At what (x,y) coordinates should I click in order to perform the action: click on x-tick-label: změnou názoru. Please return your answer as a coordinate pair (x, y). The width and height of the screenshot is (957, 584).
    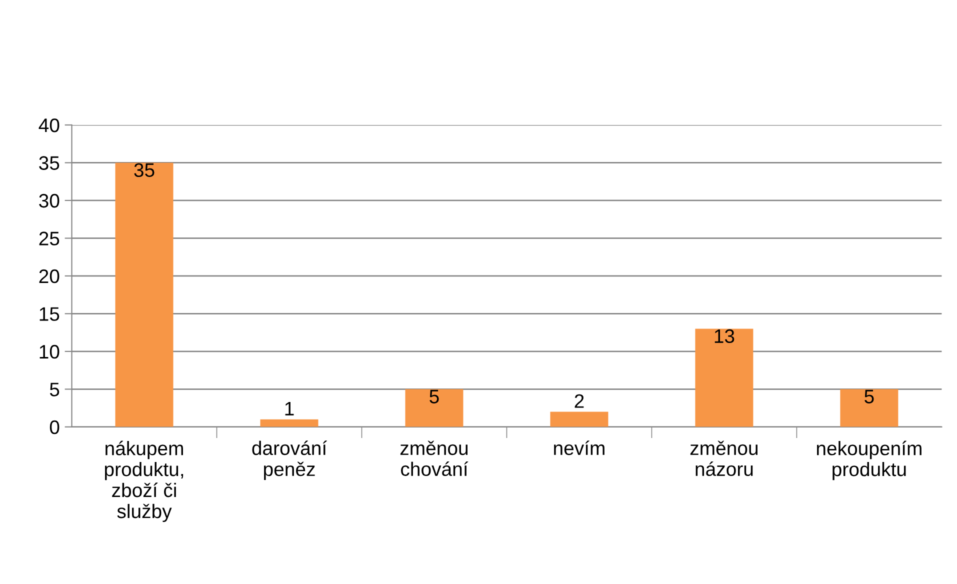
    Looking at the image, I should click on (724, 458).